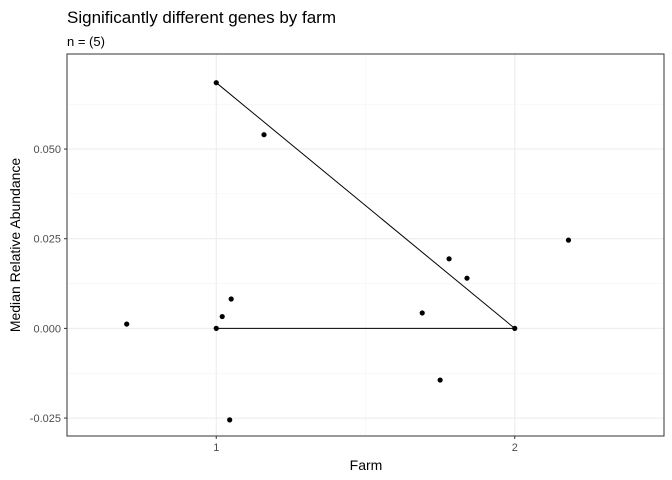 The height and width of the screenshot is (480, 672). I want to click on chart-subtitle: n = (5), so click(86, 41).